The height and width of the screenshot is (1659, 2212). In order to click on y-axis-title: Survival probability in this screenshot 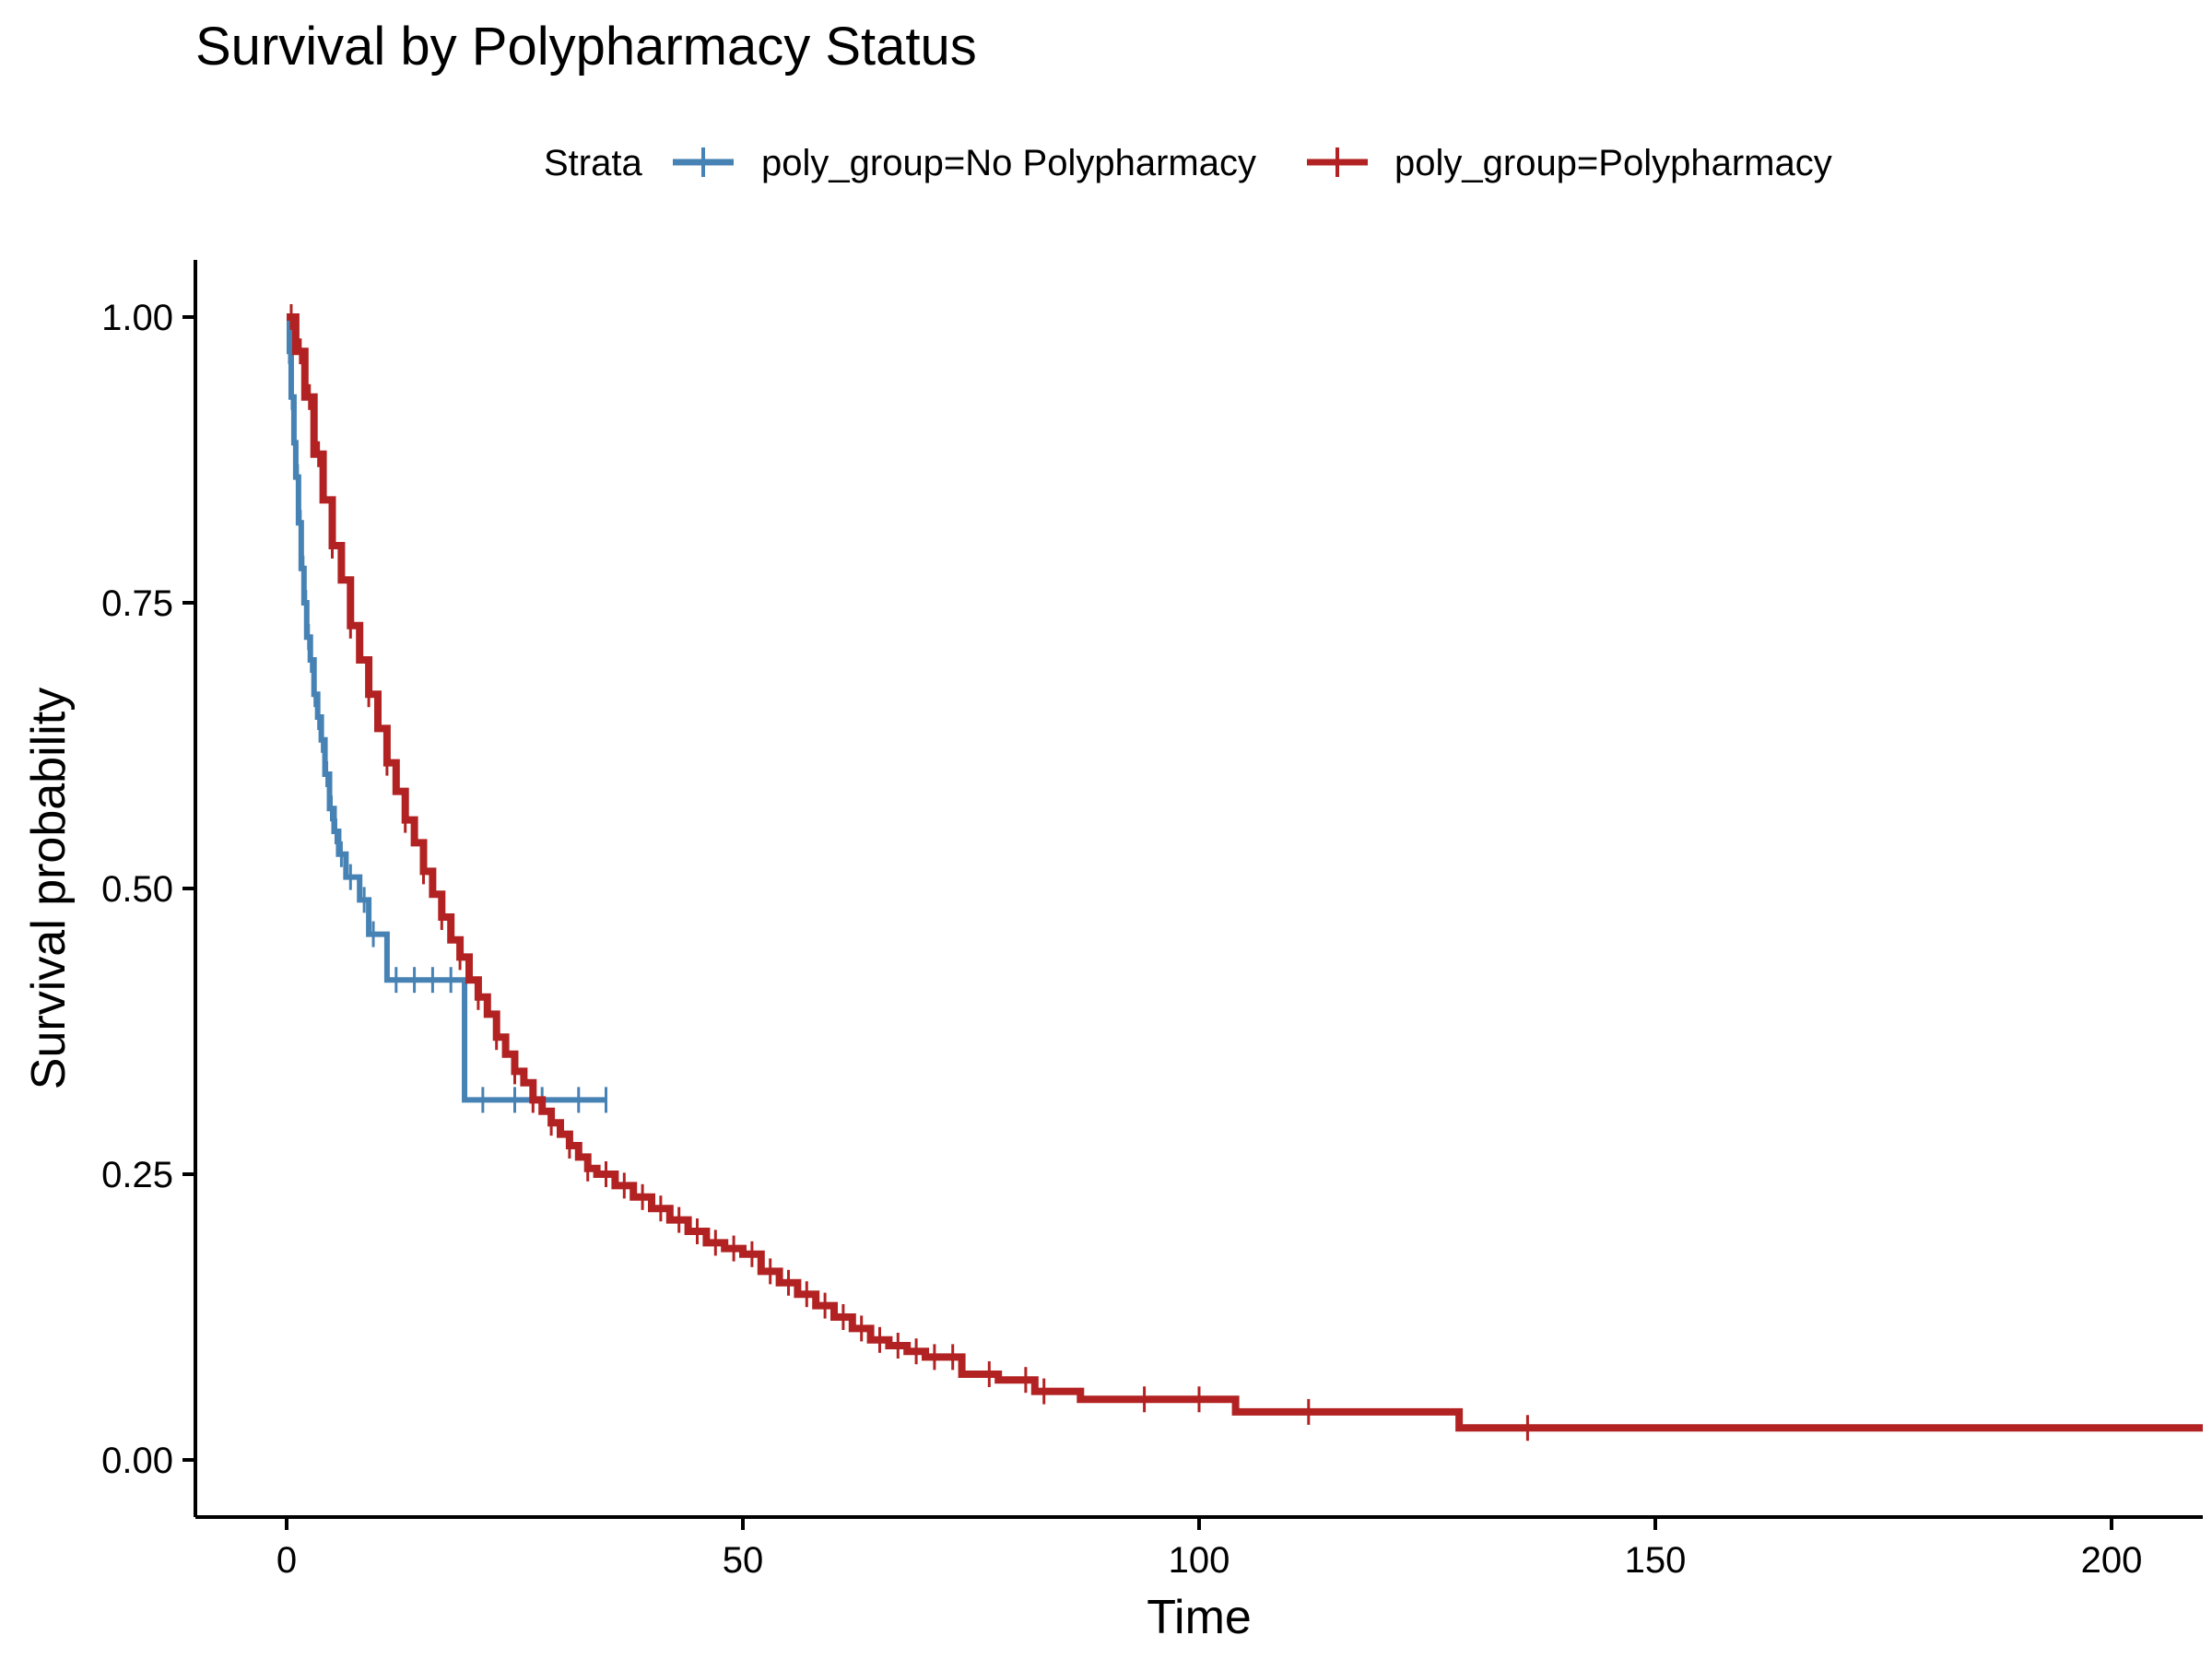, I will do `click(49, 888)`.